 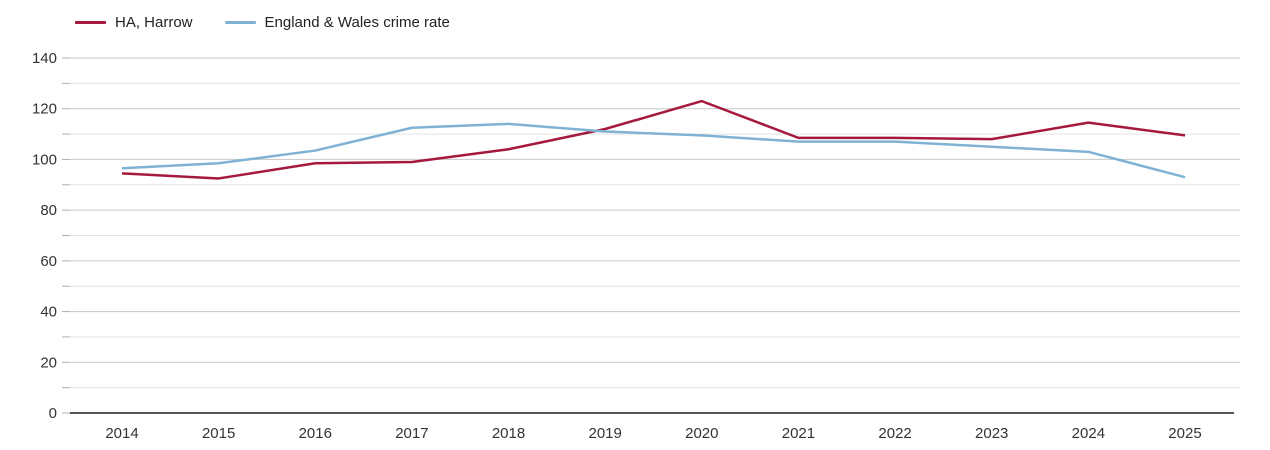 I want to click on x-axis-label-2019: 2019, so click(x=604, y=433).